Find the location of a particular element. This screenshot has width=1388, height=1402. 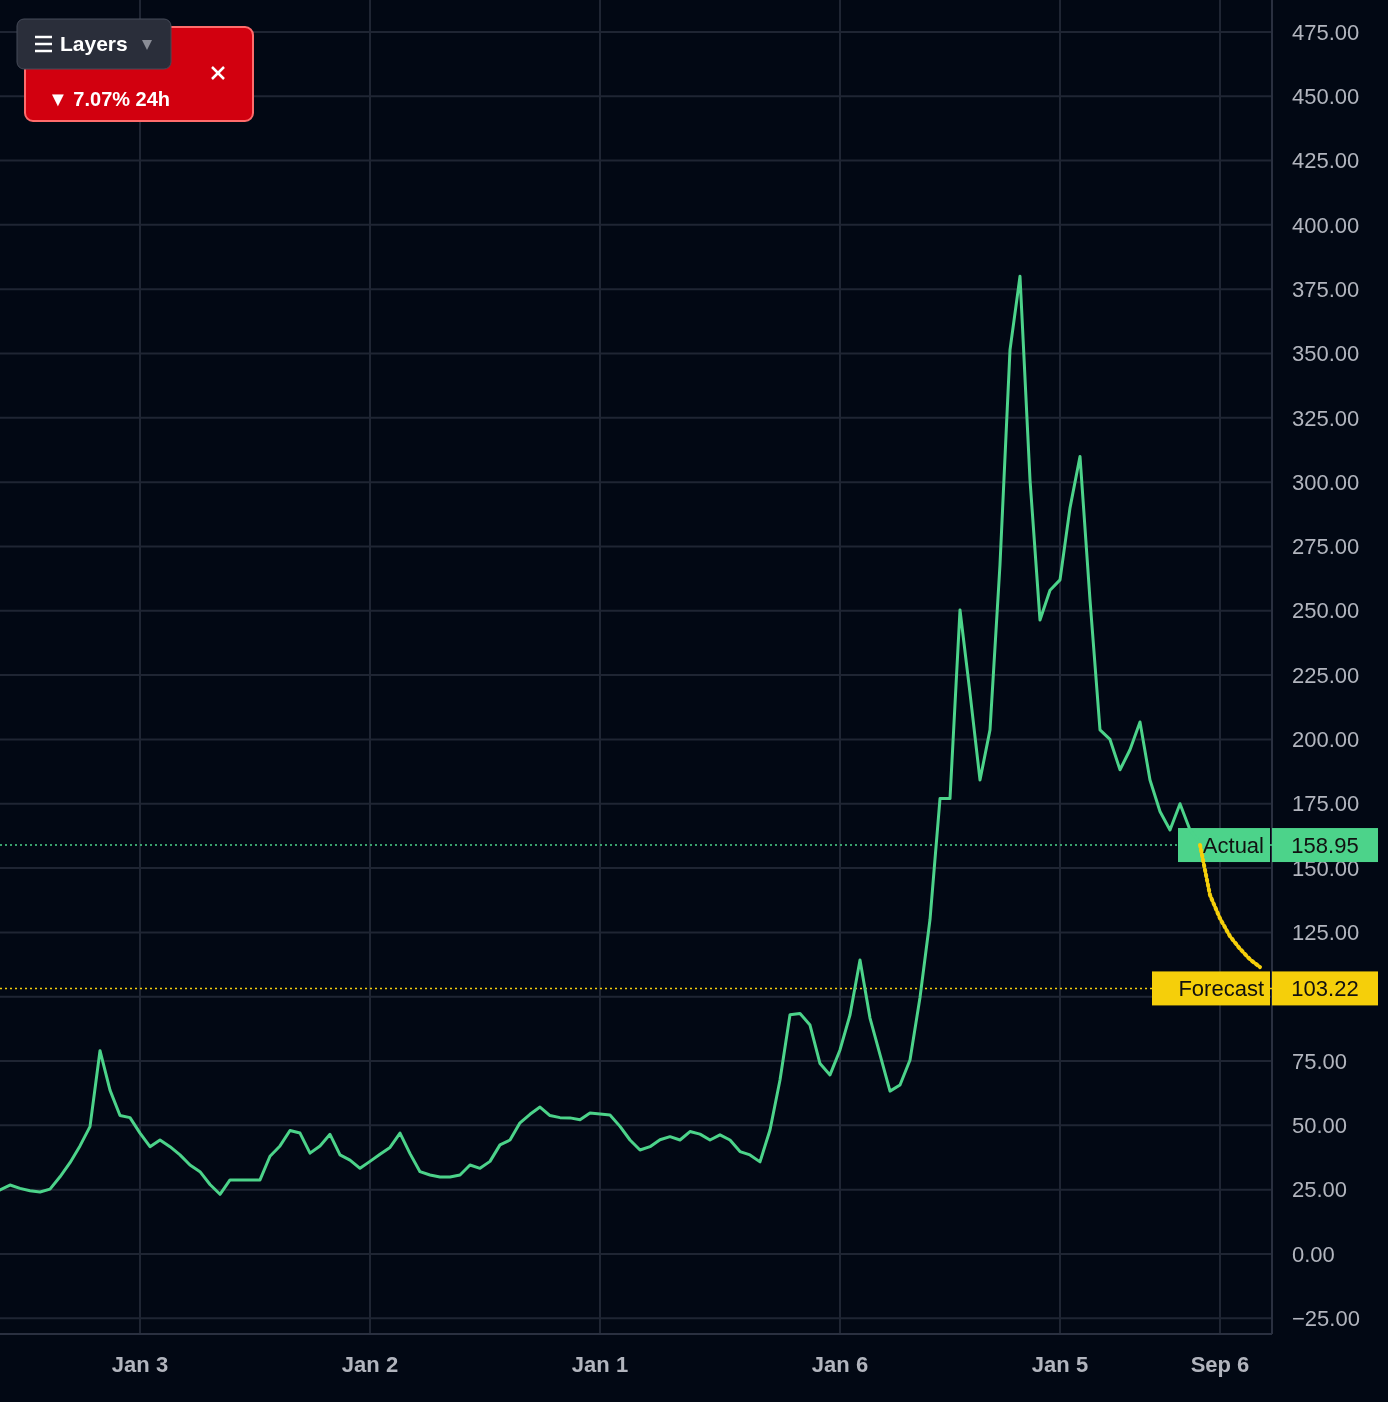

x-tick-label: Jan 2 is located at coordinates (370, 1364).